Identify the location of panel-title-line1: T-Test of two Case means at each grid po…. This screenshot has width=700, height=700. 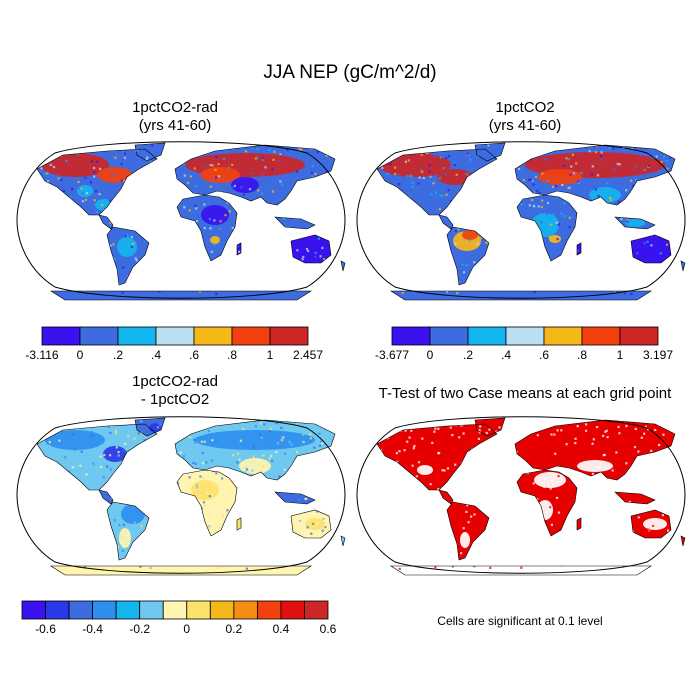
(525, 393).